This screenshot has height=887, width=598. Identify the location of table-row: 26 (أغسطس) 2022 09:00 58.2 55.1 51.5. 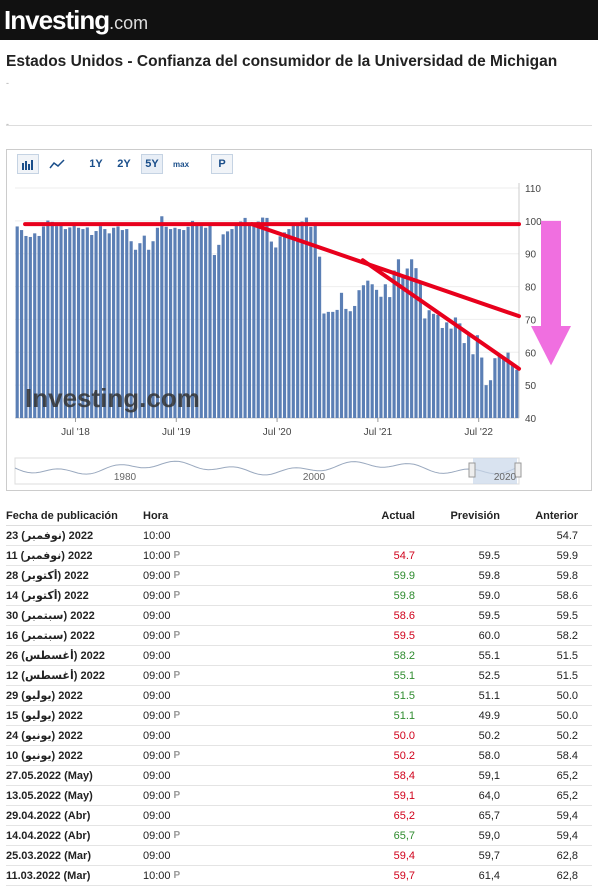
(299, 656).